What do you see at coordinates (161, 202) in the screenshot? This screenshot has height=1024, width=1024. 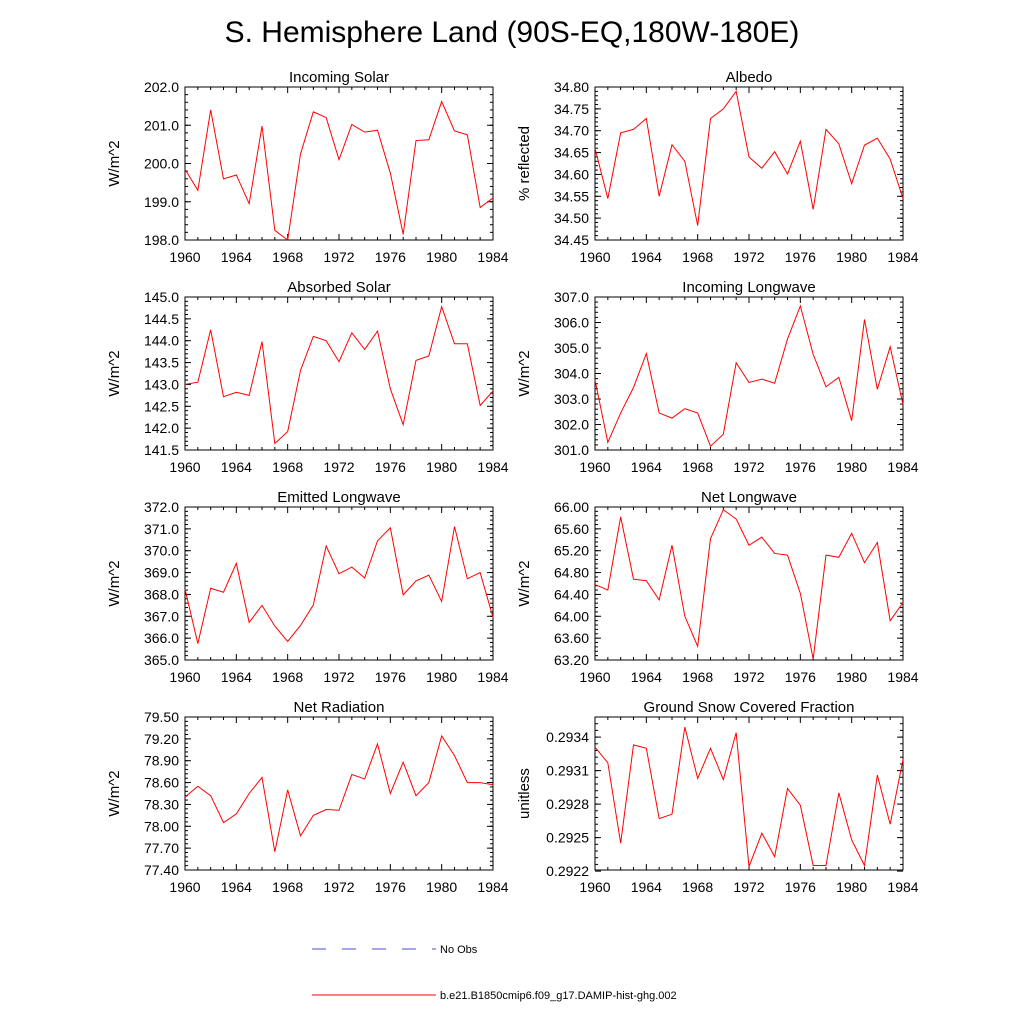 I see `y-tick-label: 199.0` at bounding box center [161, 202].